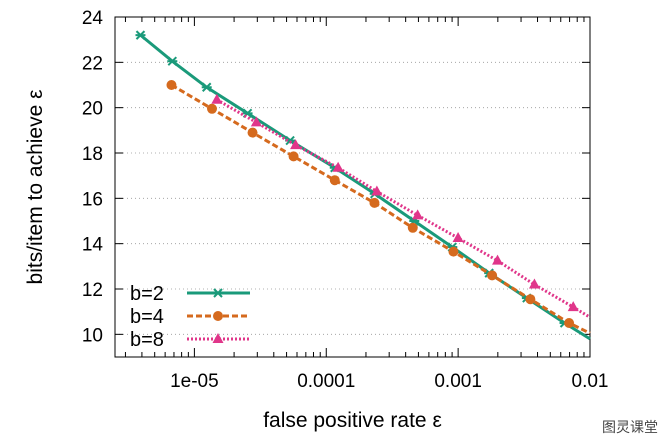  Describe the element at coordinates (93, 18) in the screenshot. I see `y-tick-label: 24` at that location.